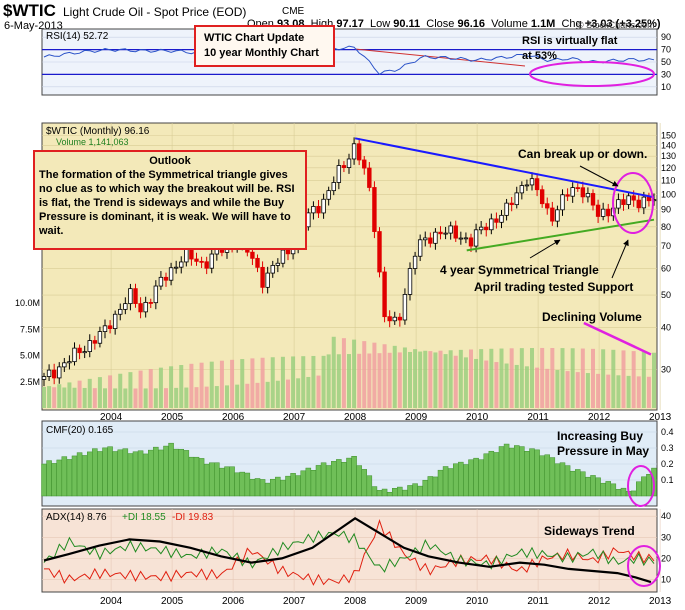 The image size is (685, 610). I want to click on declining-volume-note: Declining Volume, so click(592, 317).